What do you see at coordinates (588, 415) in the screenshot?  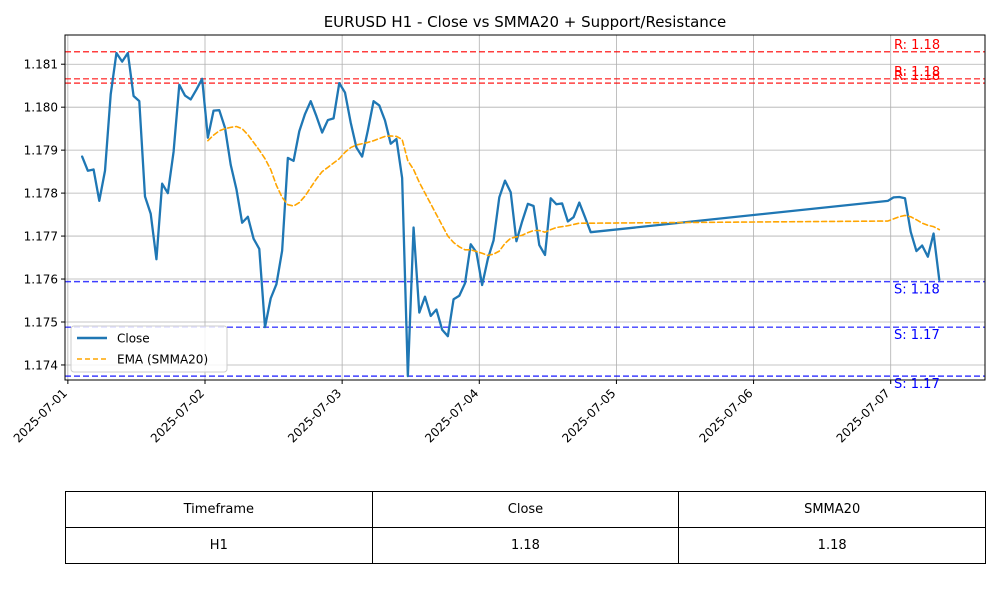 I see `x-tick-label: 2025-07-05` at bounding box center [588, 415].